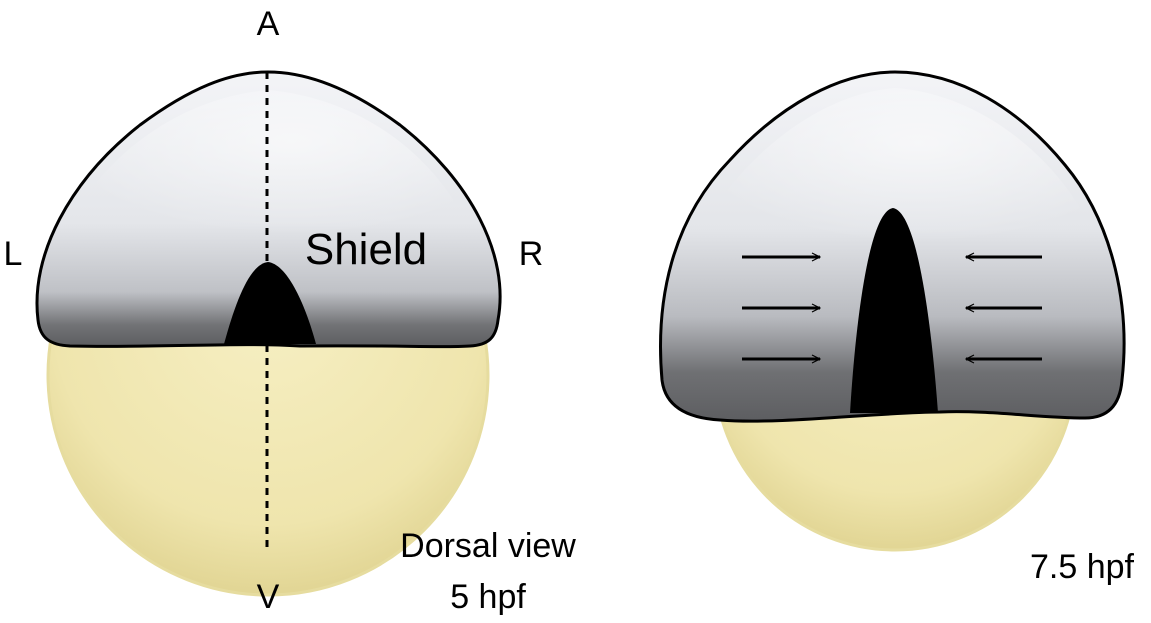  What do you see at coordinates (268, 24) in the screenshot?
I see `axis-label-anterior: A` at bounding box center [268, 24].